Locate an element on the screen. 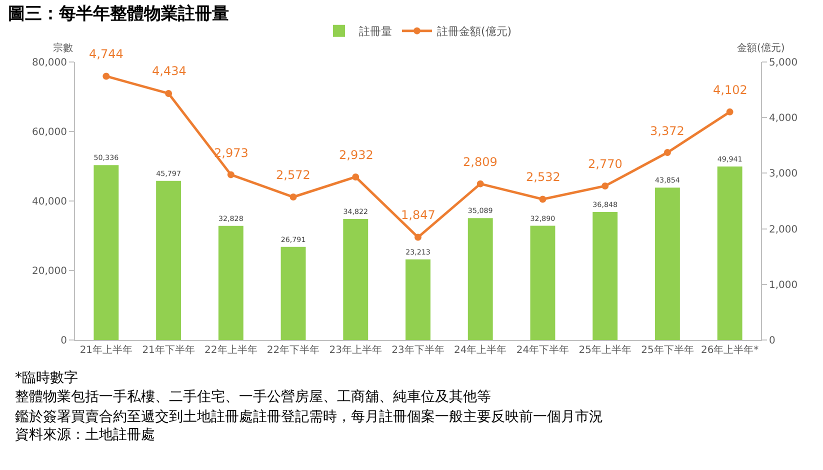 The height and width of the screenshot is (470, 823). x-tick-label: 25年上半年 is located at coordinates (605, 350).